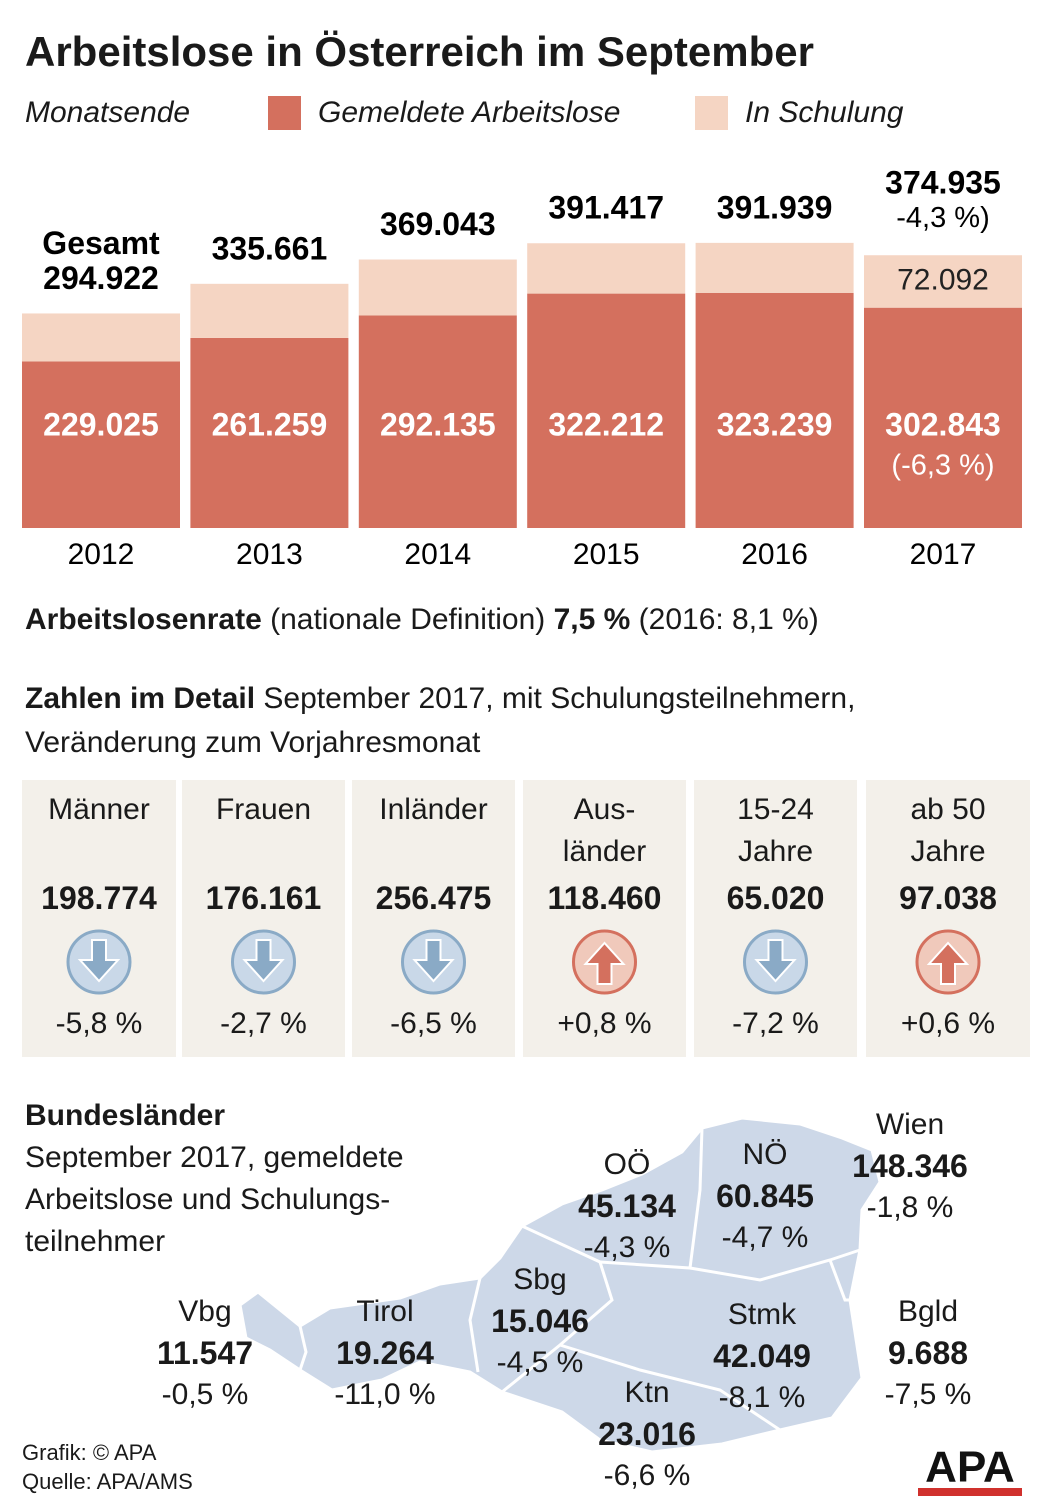 This screenshot has width=1041, height=1512. What do you see at coordinates (775, 207) in the screenshot?
I see `total-label: 391.939` at bounding box center [775, 207].